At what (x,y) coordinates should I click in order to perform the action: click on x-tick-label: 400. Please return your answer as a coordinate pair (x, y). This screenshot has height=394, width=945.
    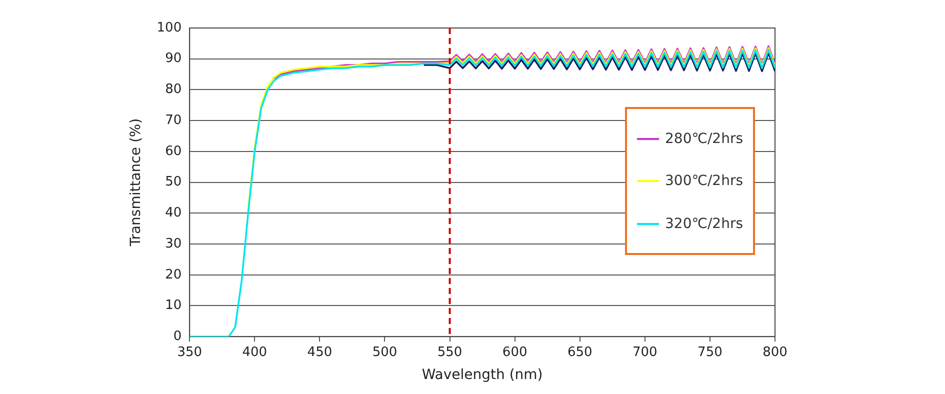
    Looking at the image, I should click on (255, 352).